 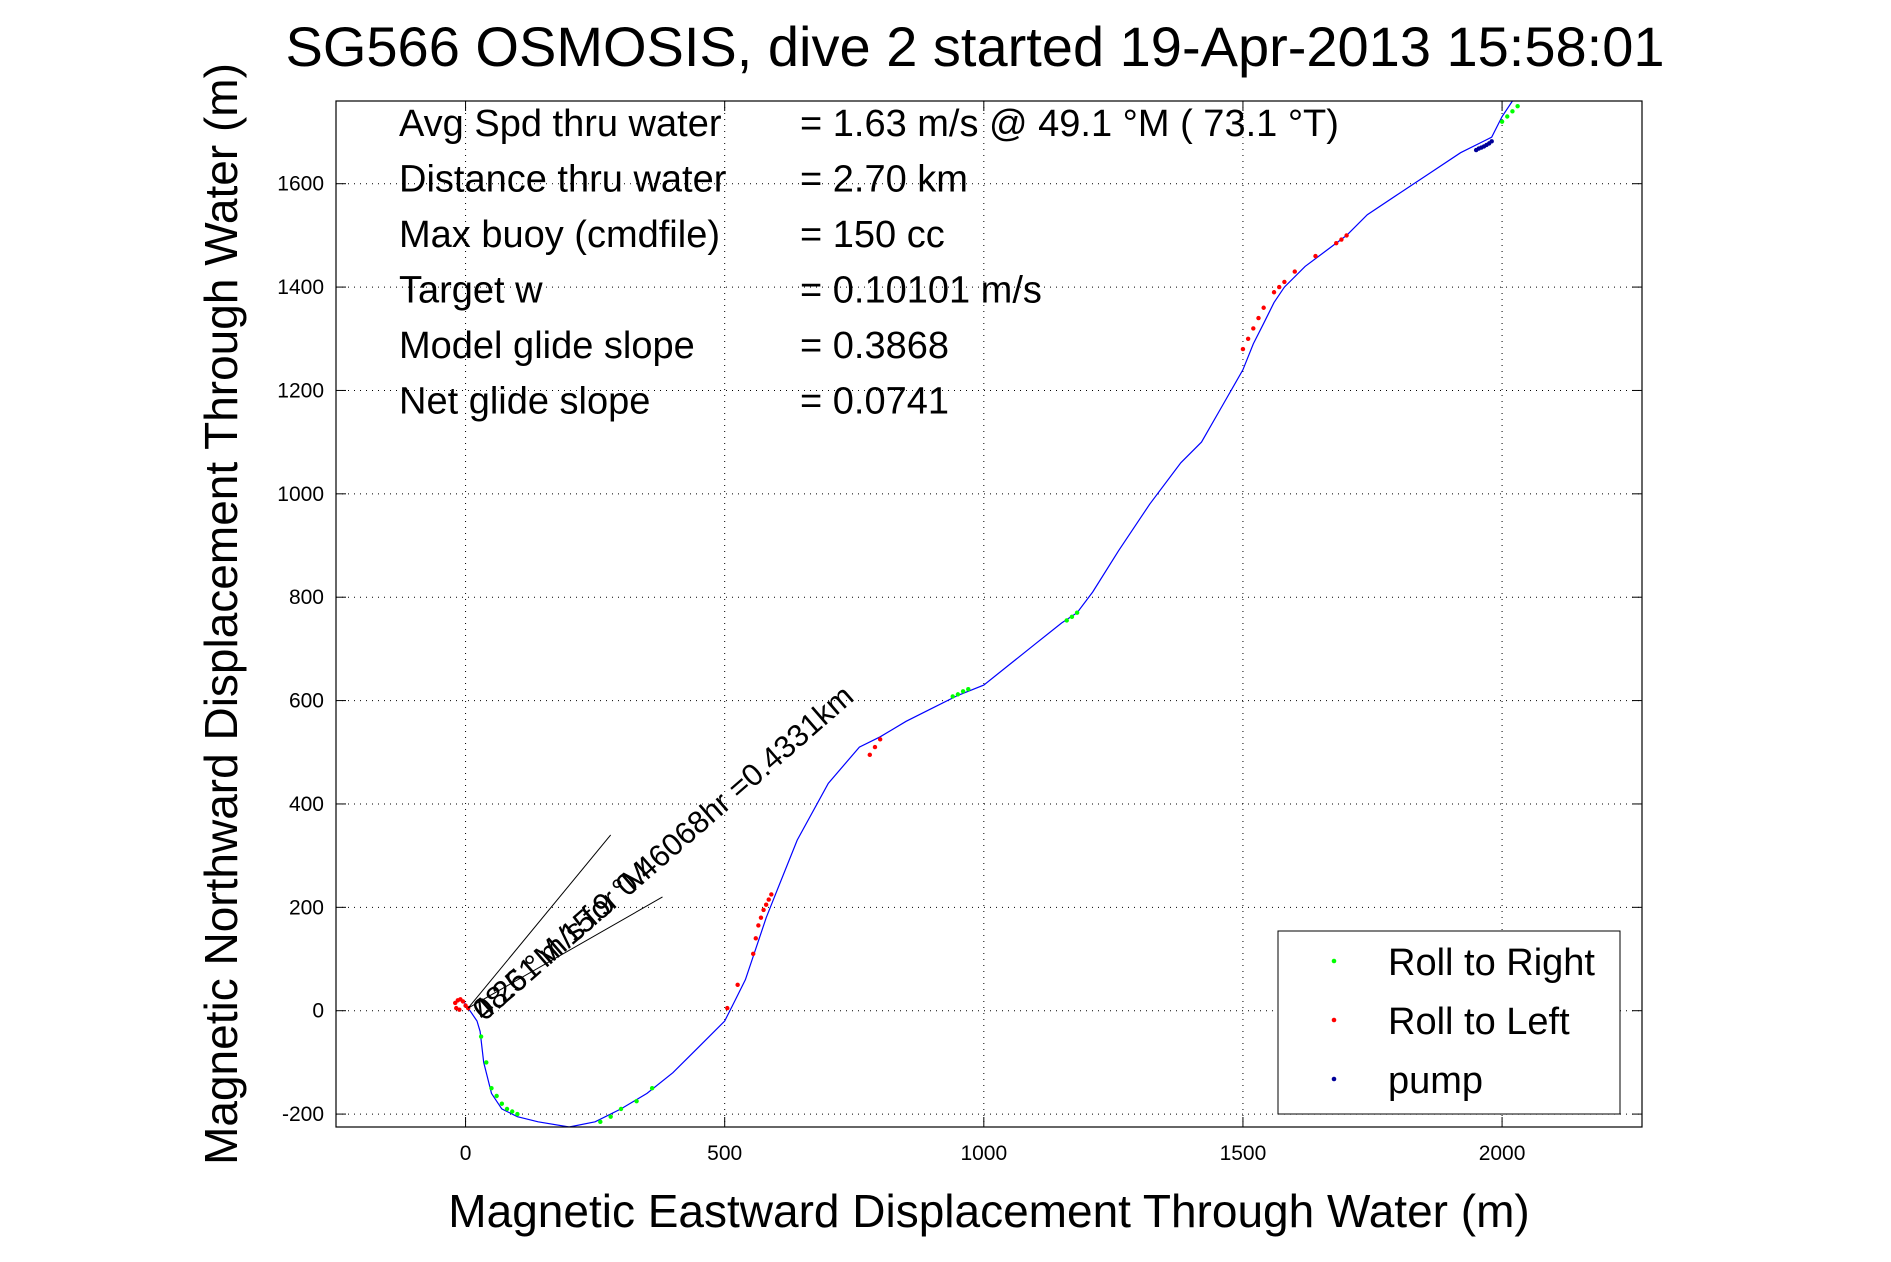 I want to click on info-label: Model glide slope, so click(x=547, y=346).